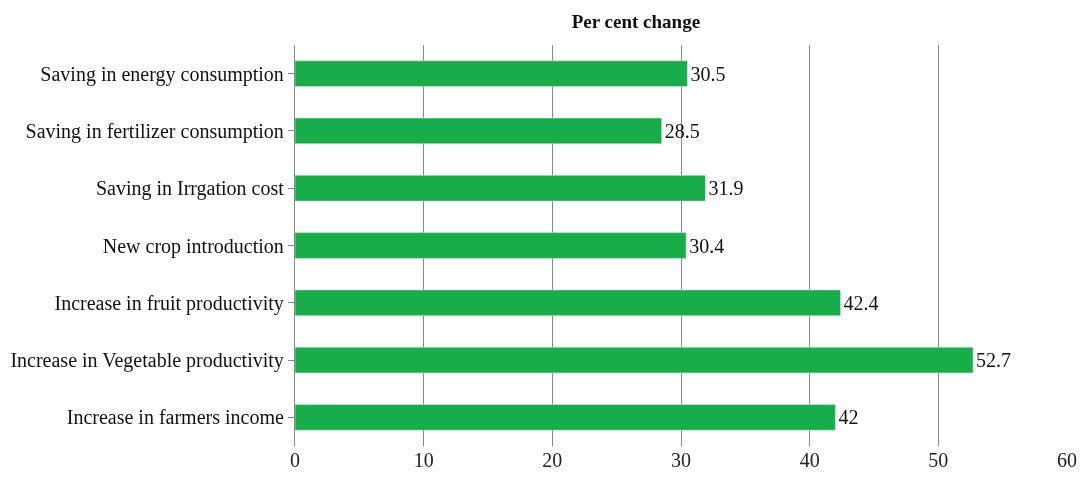 The height and width of the screenshot is (491, 1087). I want to click on data-label: 30.5, so click(708, 73).